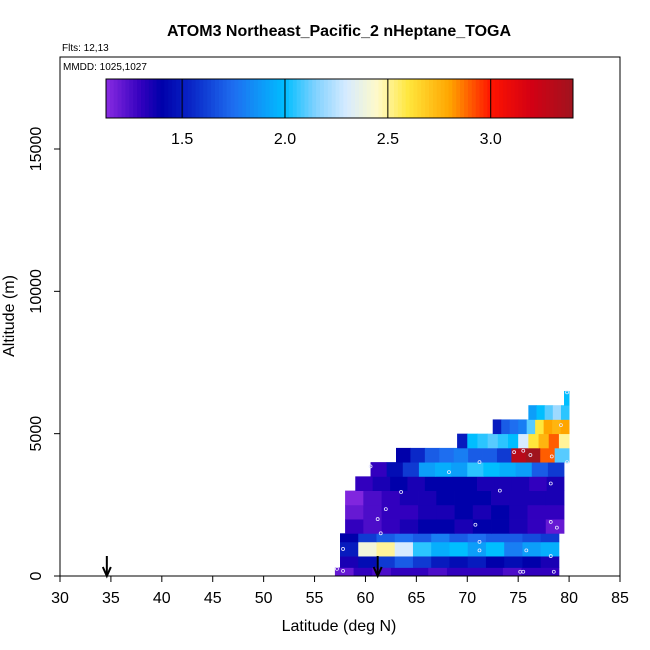 This screenshot has width=650, height=650. I want to click on x-tick-label: 65, so click(416, 598).